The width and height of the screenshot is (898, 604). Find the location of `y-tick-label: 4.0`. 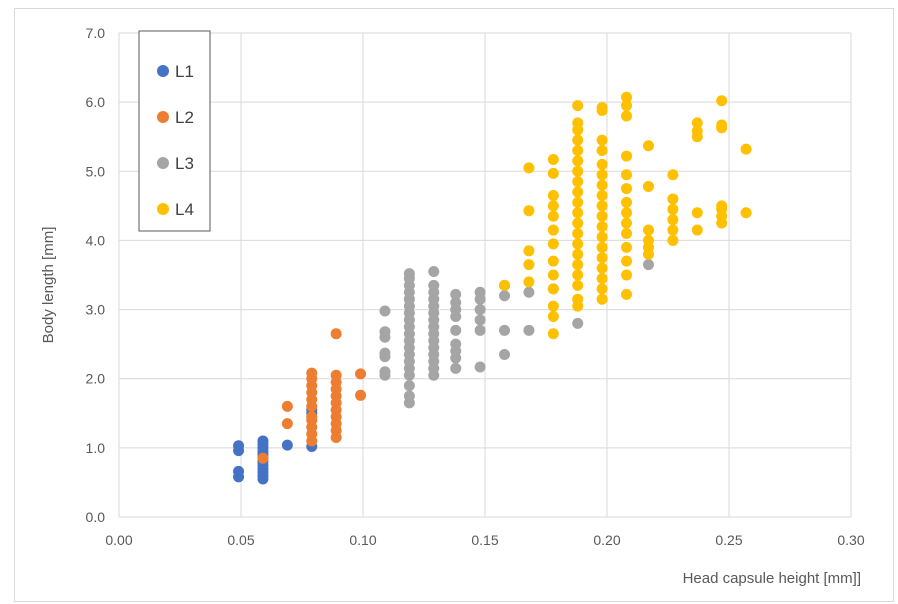

y-tick-label: 4.0 is located at coordinates (96, 240).